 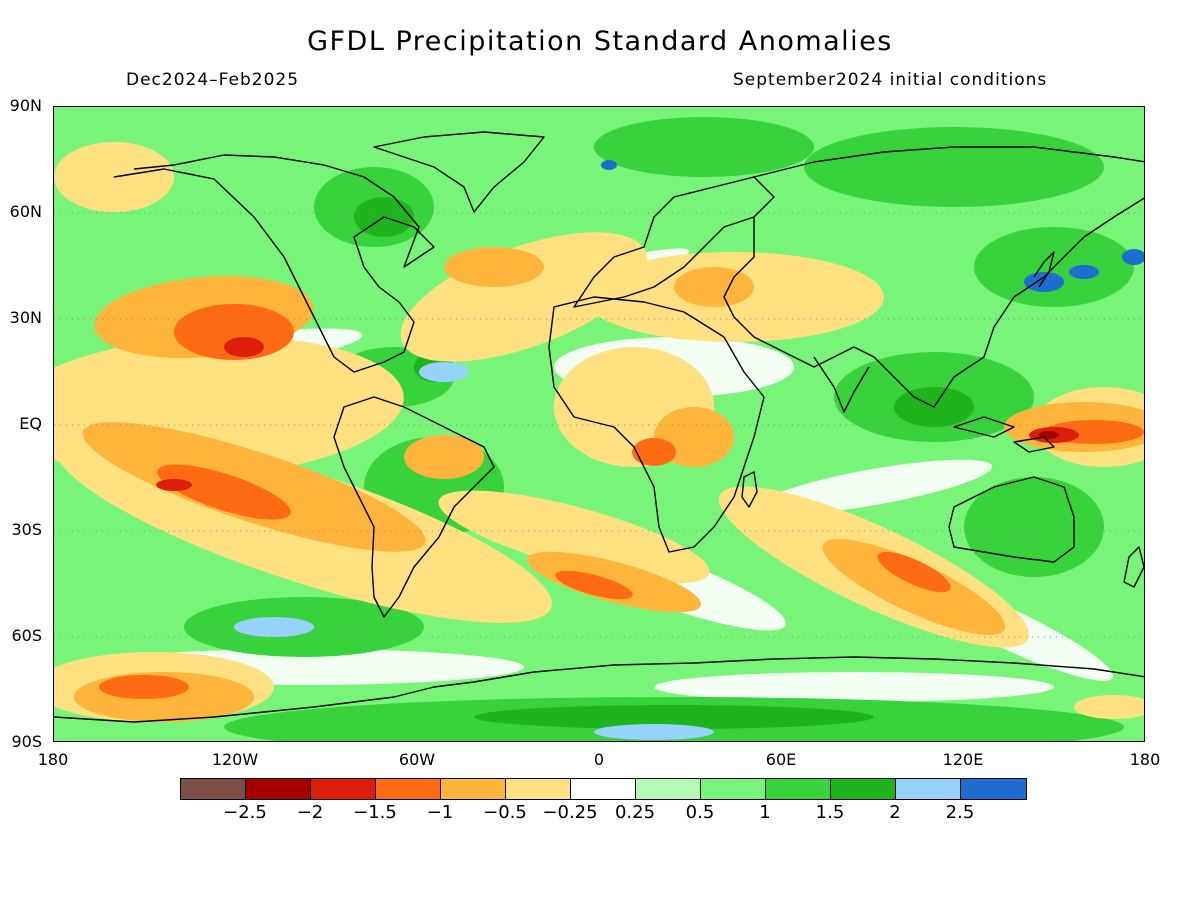 What do you see at coordinates (30, 423) in the screenshot?
I see `lat-label-eq: EQ` at bounding box center [30, 423].